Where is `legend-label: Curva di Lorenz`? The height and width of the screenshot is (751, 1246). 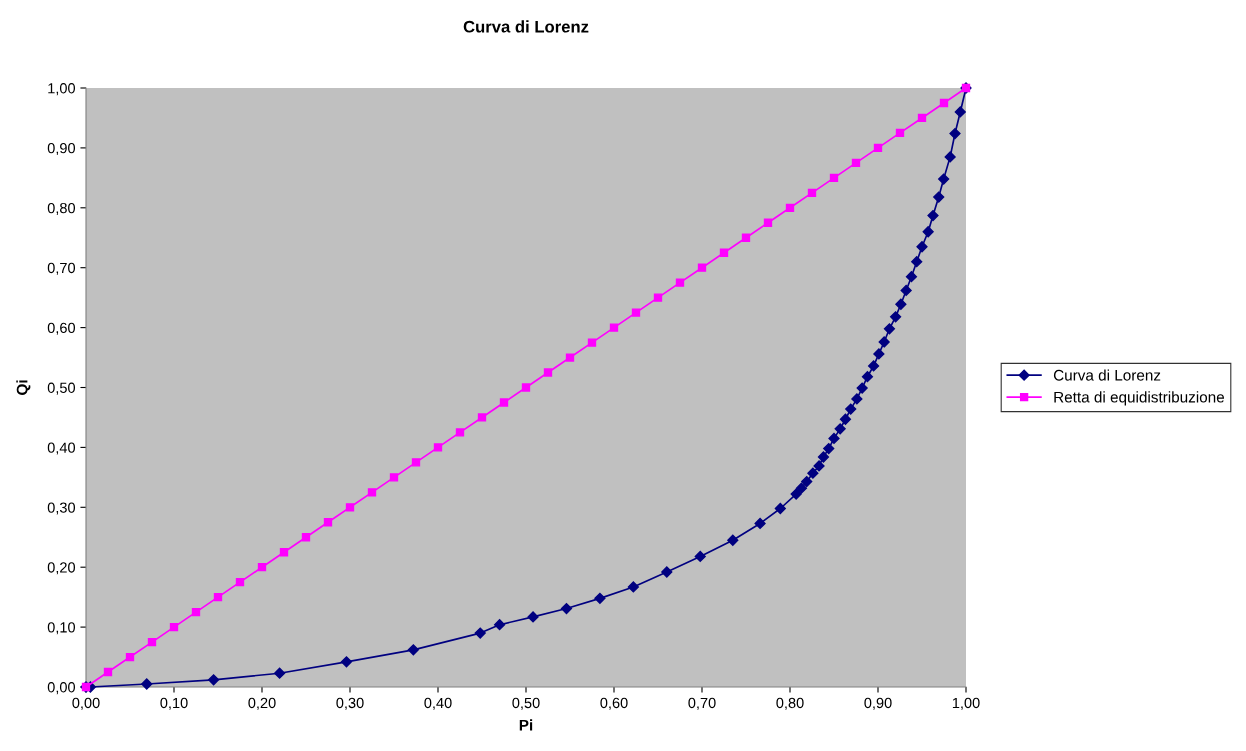
legend-label: Curva di Lorenz is located at coordinates (1107, 375).